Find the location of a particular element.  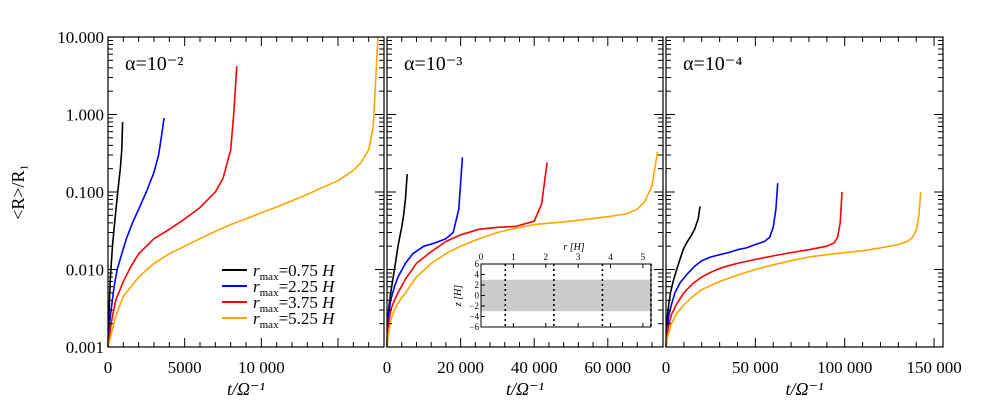

x-tick-label: 50 000 is located at coordinates (755, 367).